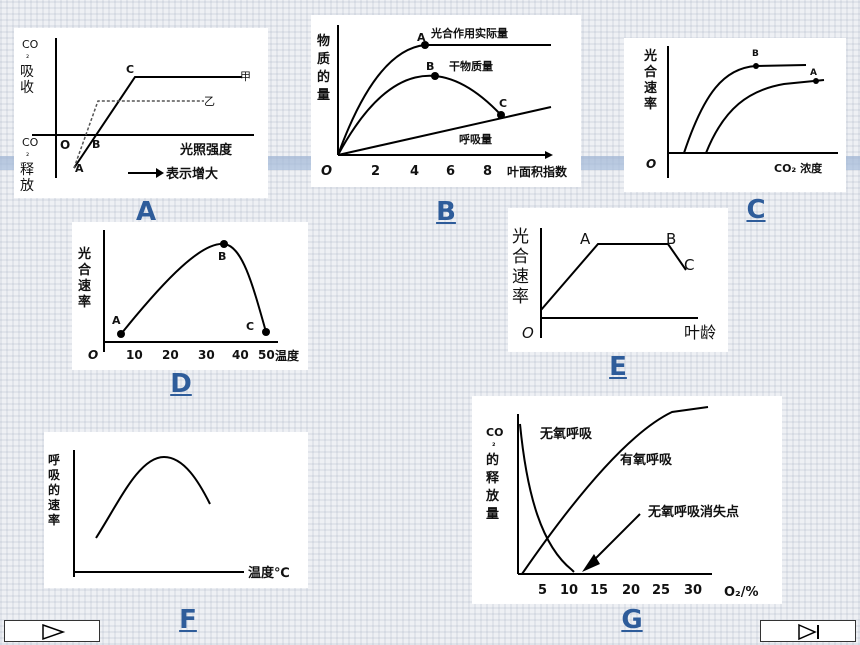 Image resolution: width=860 pixels, height=645 pixels. What do you see at coordinates (693, 590) in the screenshot?
I see `graph-g-tick-30: 30` at bounding box center [693, 590].